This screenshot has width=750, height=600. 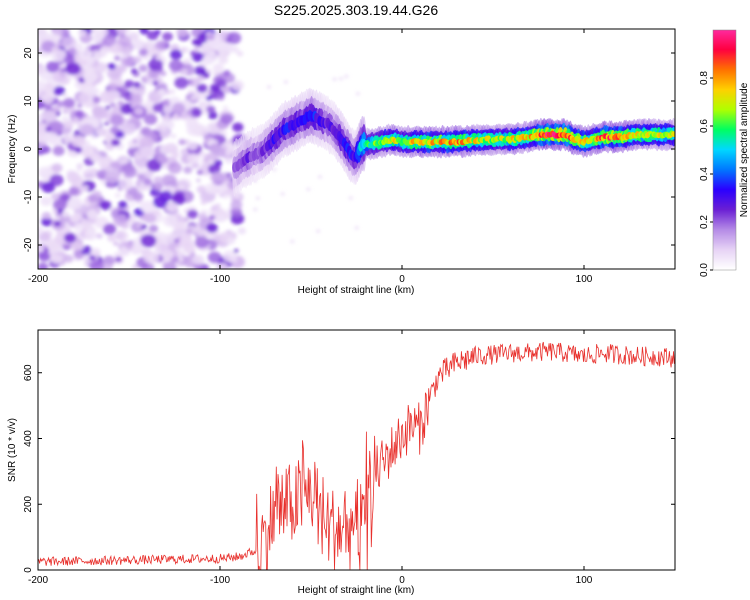 I want to click on top-y-tick-label: -20, so click(x=28, y=244).